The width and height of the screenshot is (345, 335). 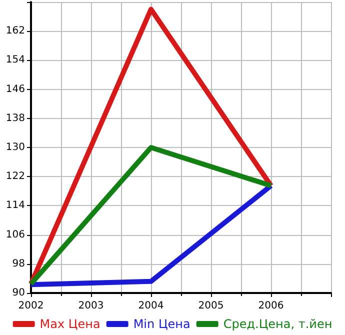 What do you see at coordinates (15, 147) in the screenshot?
I see `y-tick-label: 130` at bounding box center [15, 147].